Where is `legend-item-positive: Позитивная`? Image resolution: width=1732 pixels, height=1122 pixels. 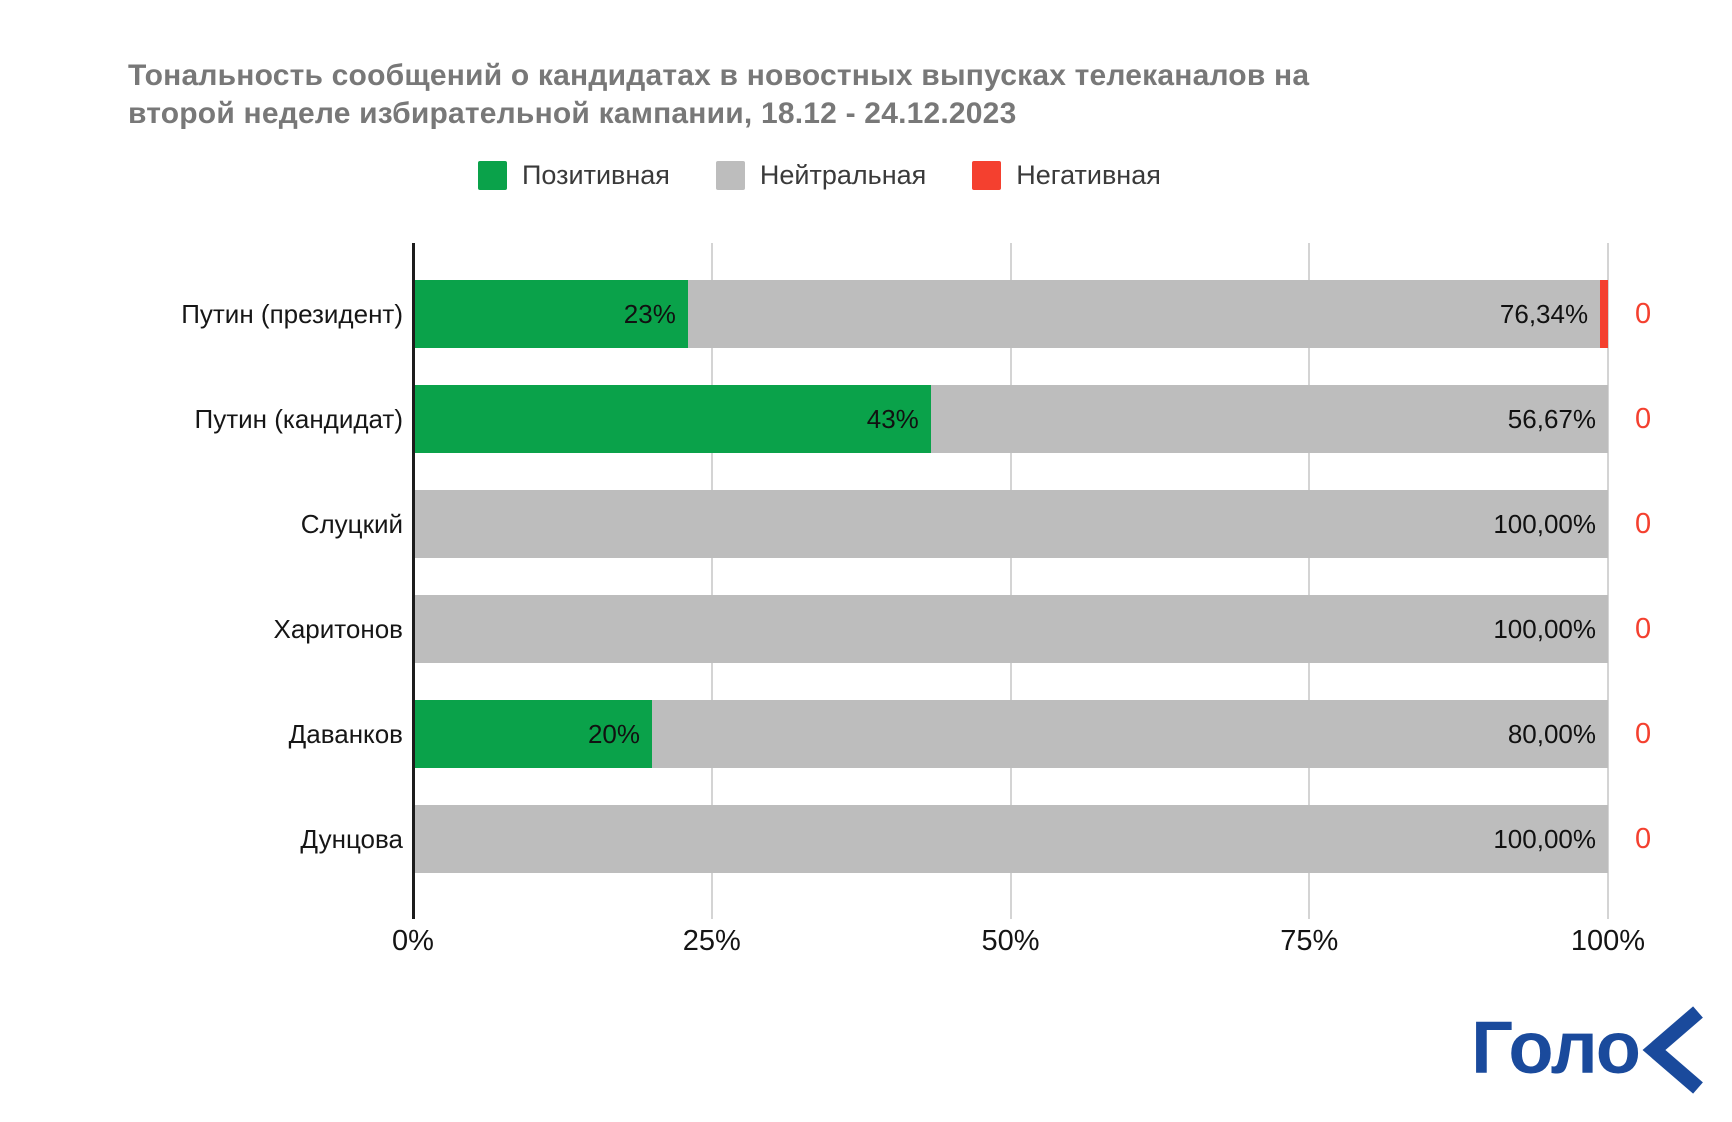 legend-item-positive: Позитивная is located at coordinates (574, 175).